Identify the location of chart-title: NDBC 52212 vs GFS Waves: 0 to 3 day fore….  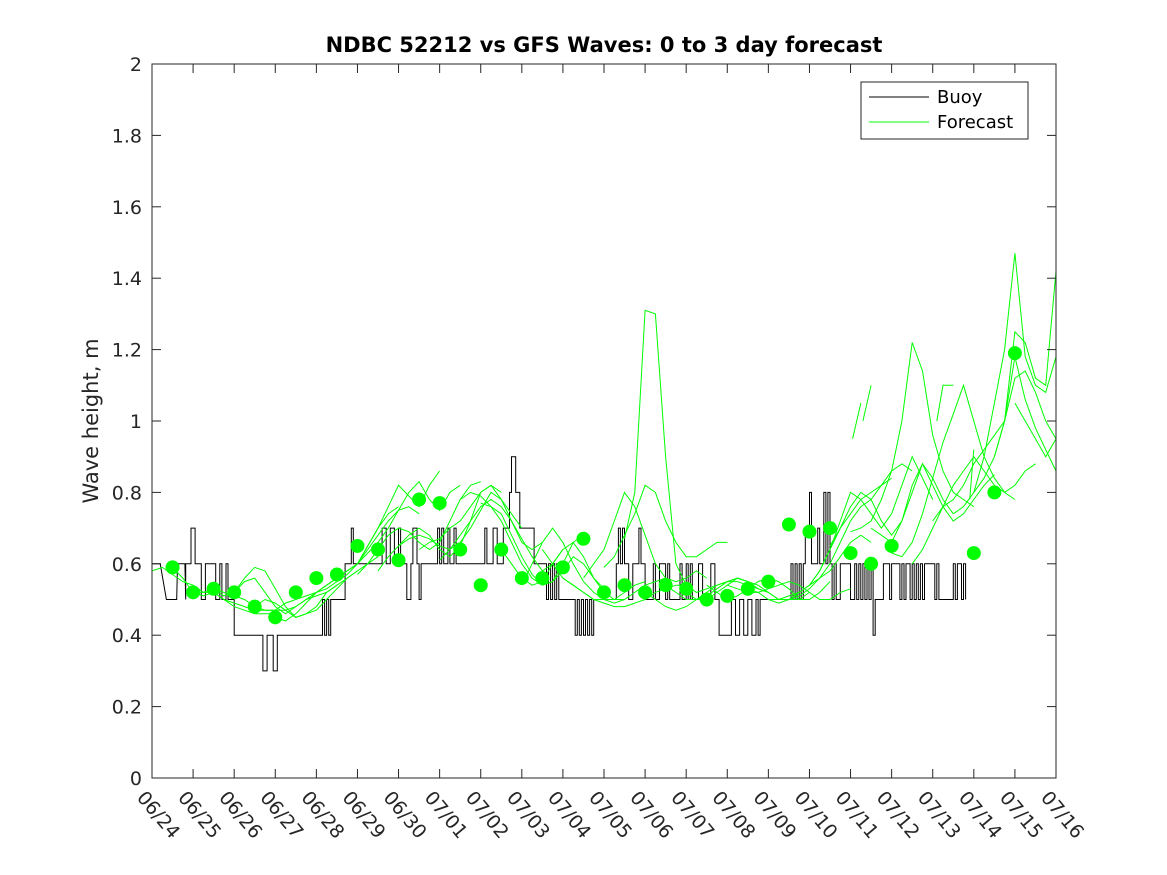
(604, 45).